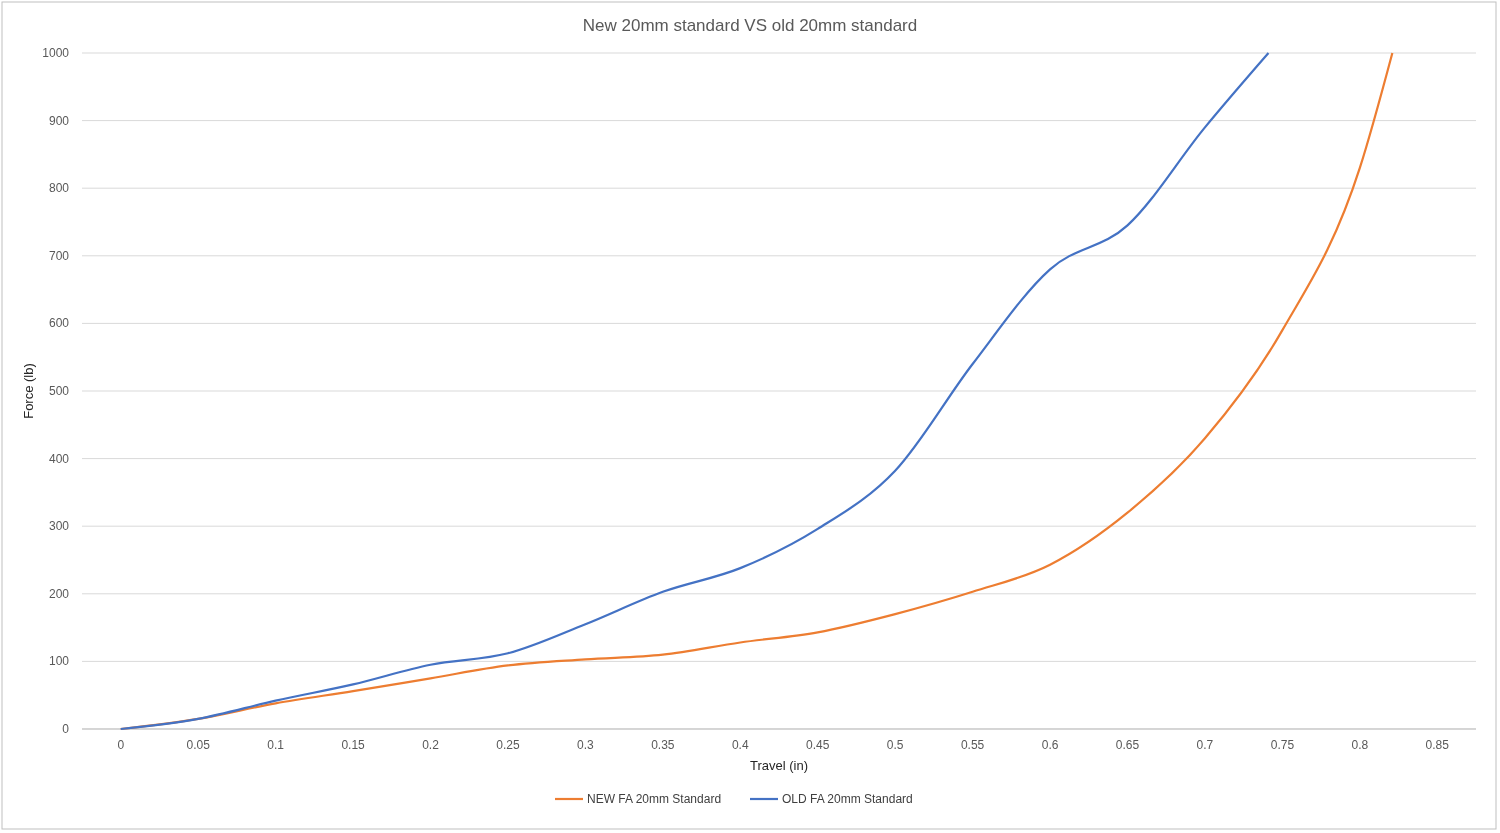 Image resolution: width=1500 pixels, height=833 pixels. I want to click on x-tick-label: 0, so click(121, 745).